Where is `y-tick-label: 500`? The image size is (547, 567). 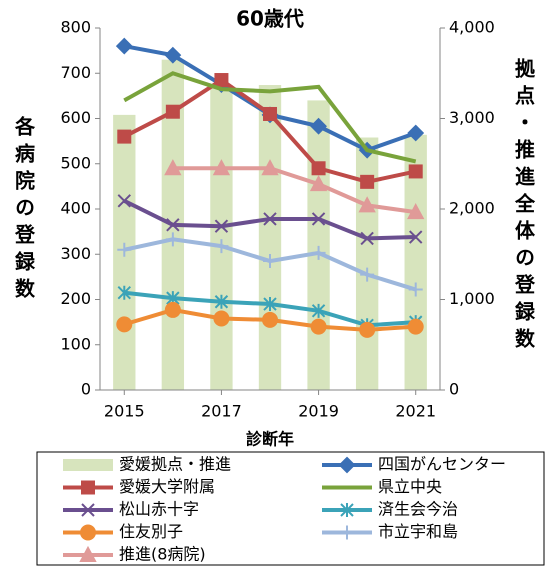 y-tick-label: 500 is located at coordinates (75, 162).